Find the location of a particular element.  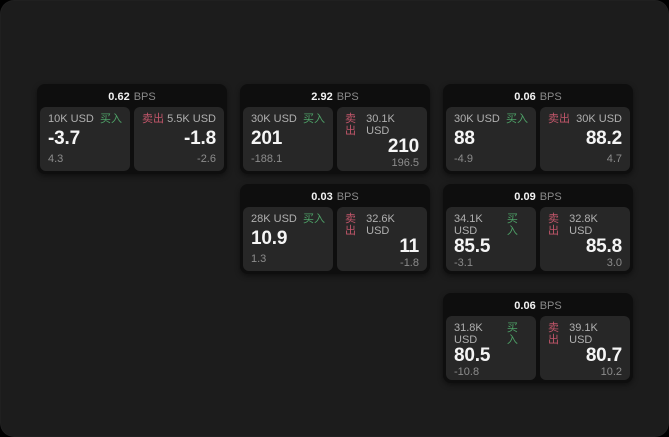

sell-amount: 32.6K USD is located at coordinates (380, 225).